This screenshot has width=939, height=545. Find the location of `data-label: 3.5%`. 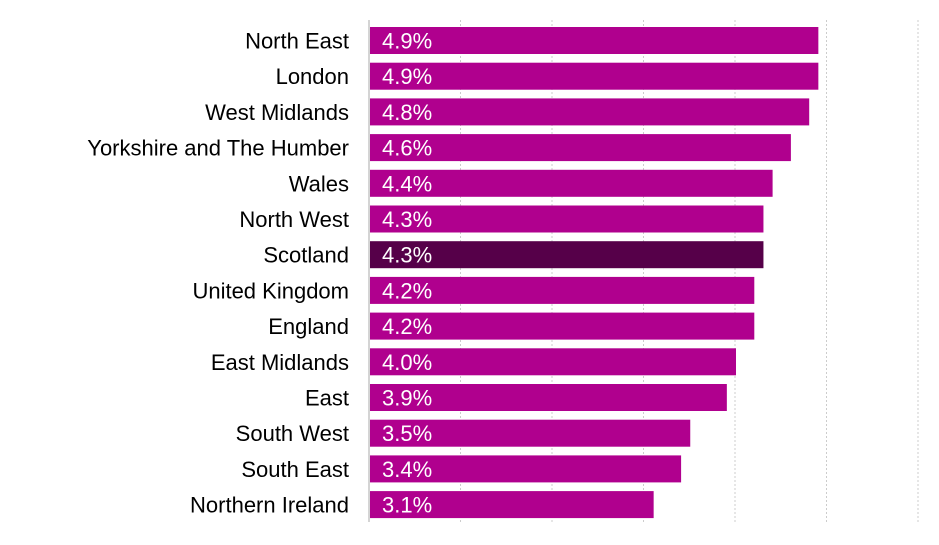

data-label: 3.5% is located at coordinates (407, 433).